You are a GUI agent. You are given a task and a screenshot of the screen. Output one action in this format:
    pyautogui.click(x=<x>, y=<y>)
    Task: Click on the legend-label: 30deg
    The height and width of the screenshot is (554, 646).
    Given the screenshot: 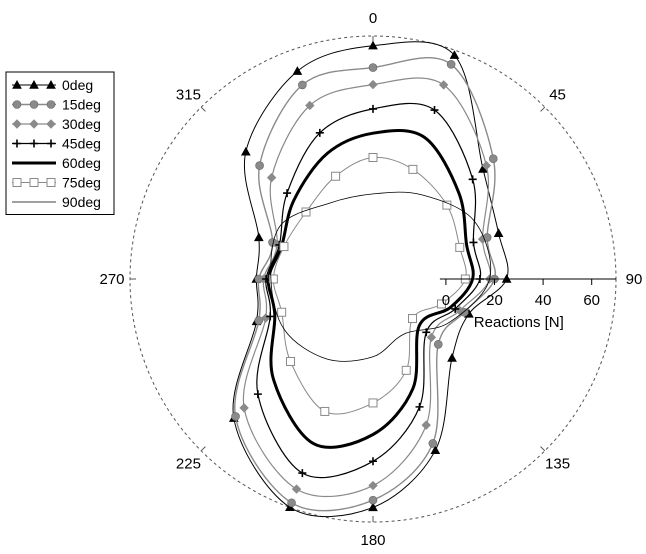 What is the action you would take?
    pyautogui.click(x=81, y=124)
    